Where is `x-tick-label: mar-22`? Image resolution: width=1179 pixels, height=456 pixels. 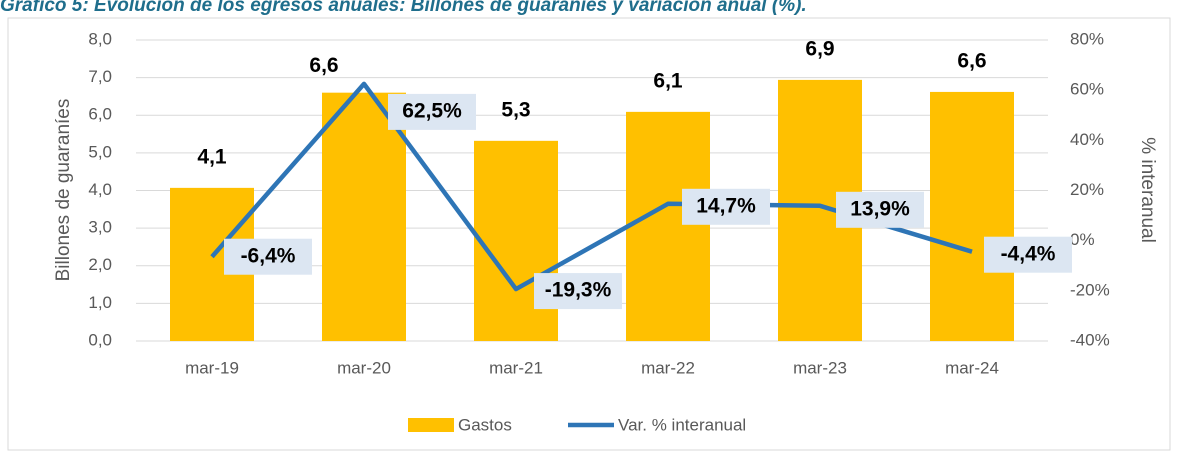
x-tick-label: mar-22 is located at coordinates (668, 367).